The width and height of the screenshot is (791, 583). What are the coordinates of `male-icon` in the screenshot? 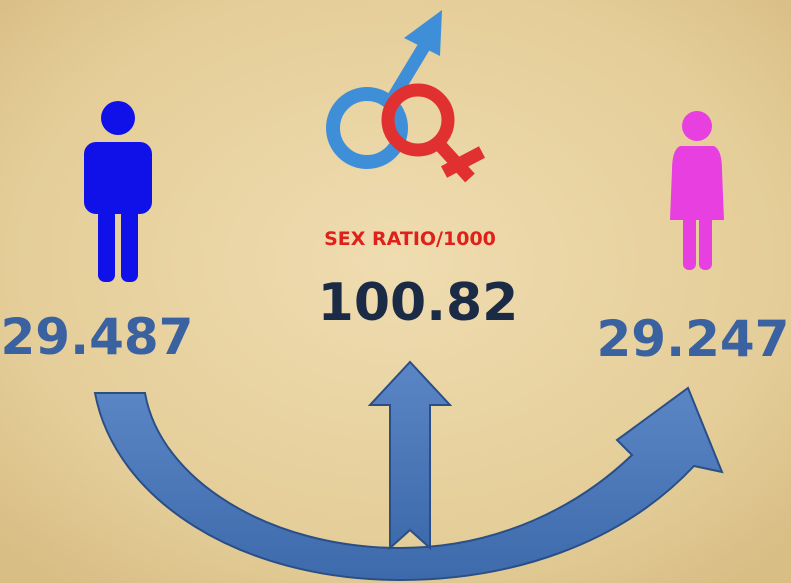 It's located at (118, 191).